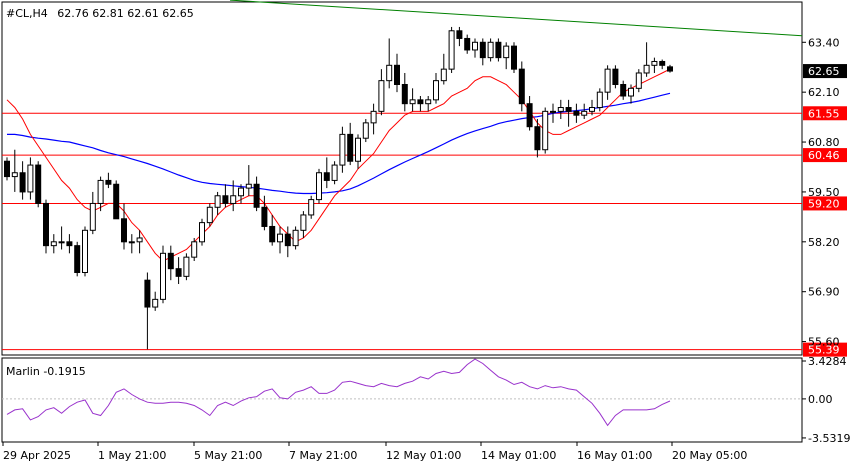 Image resolution: width=853 pixels, height=467 pixels. What do you see at coordinates (824, 42) in the screenshot?
I see `price-tick-label: 63.40` at bounding box center [824, 42].